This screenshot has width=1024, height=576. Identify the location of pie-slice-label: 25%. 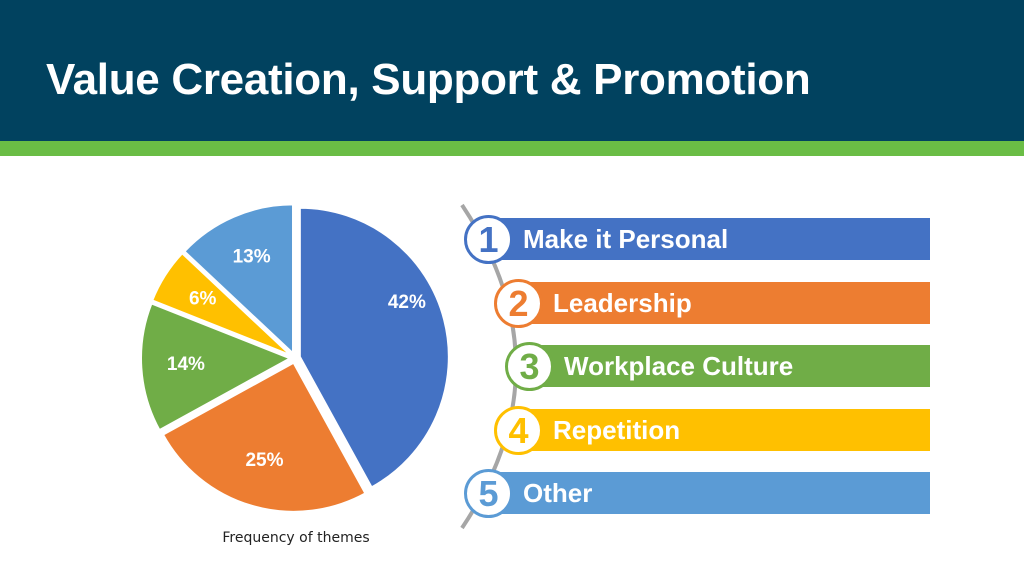
(264, 460).